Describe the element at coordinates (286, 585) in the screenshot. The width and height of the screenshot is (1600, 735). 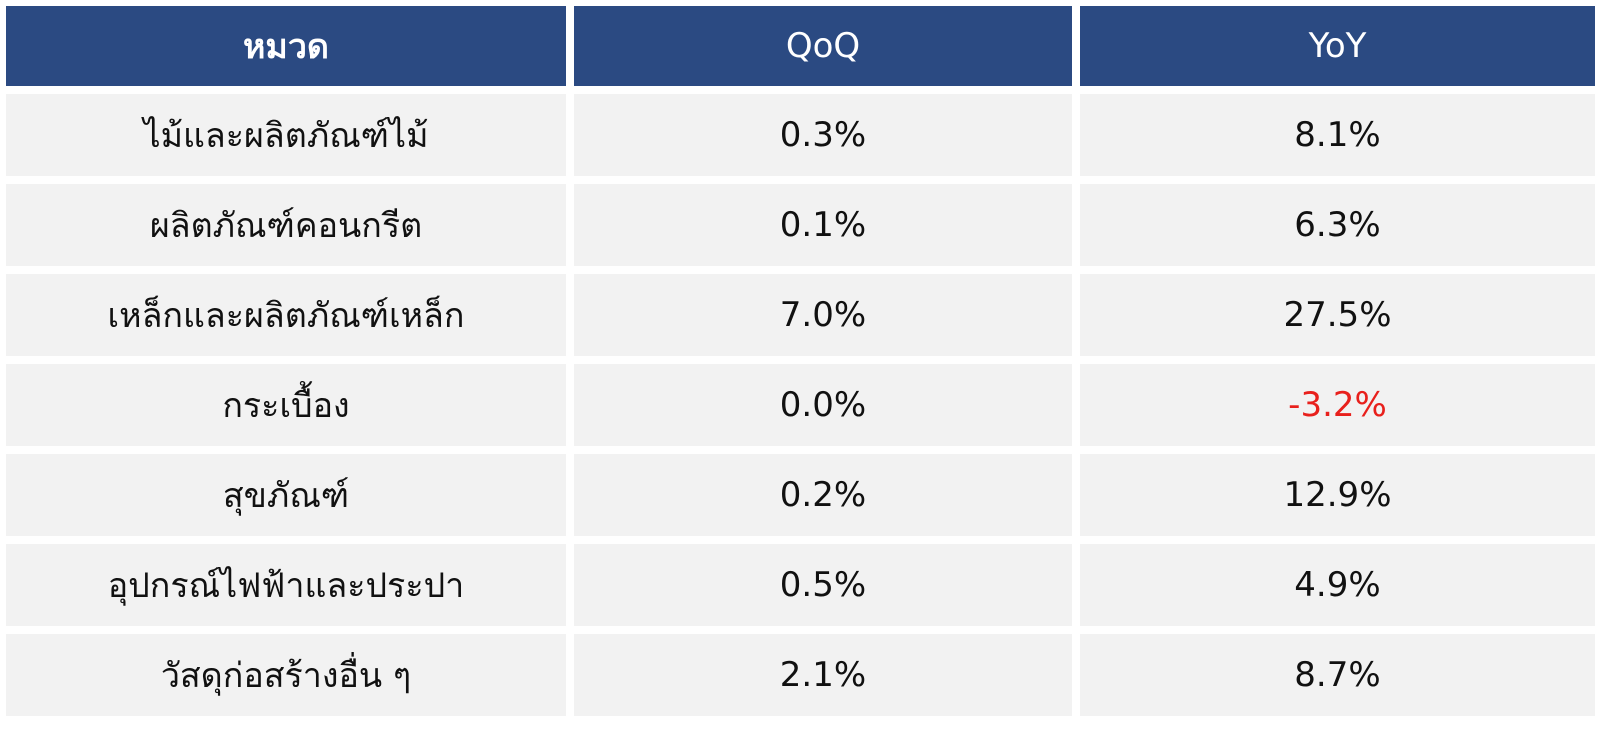
I see `row-6-category: อุปกรณ์ไฟฟ้าและประปา` at that location.